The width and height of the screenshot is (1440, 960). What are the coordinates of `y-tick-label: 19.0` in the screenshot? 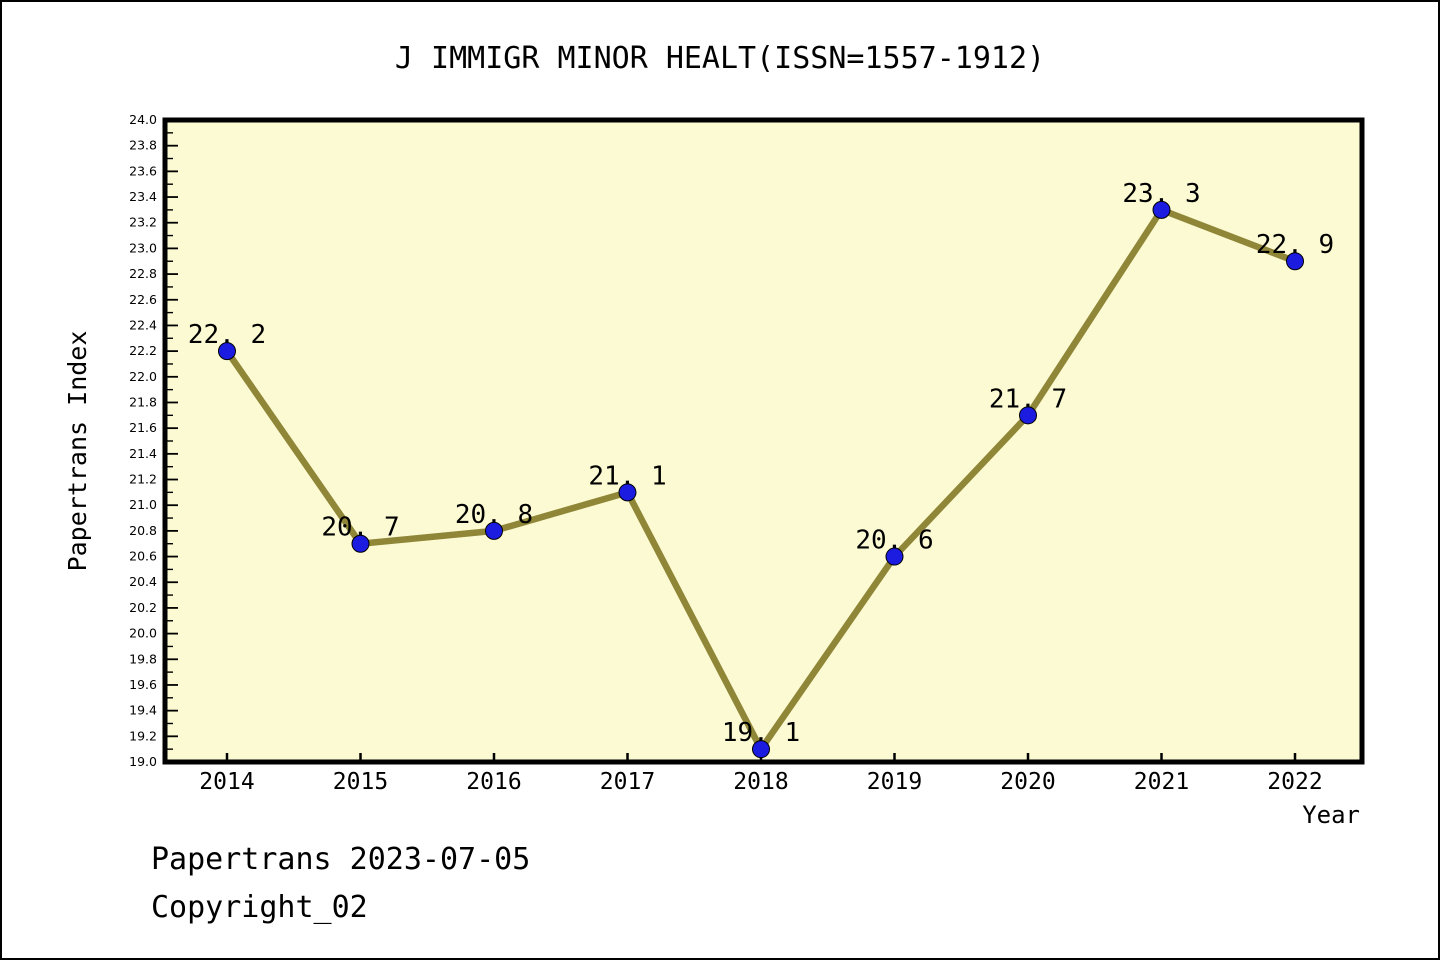 It's located at (143, 761).